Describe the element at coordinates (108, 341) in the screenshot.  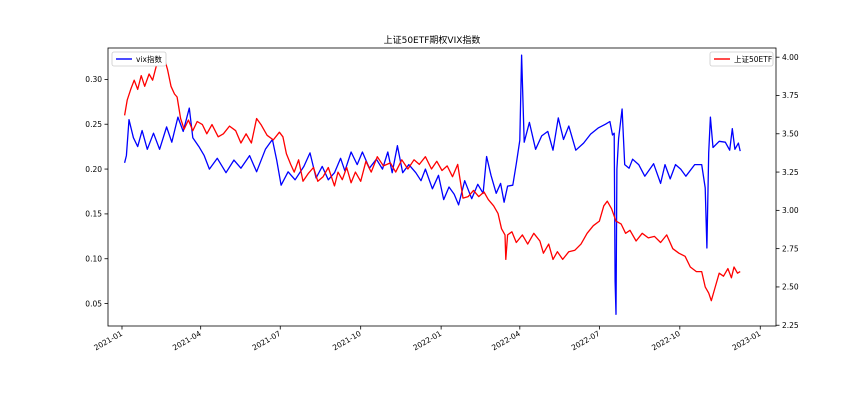
I see `x-tick-label: 2021-01` at that location.